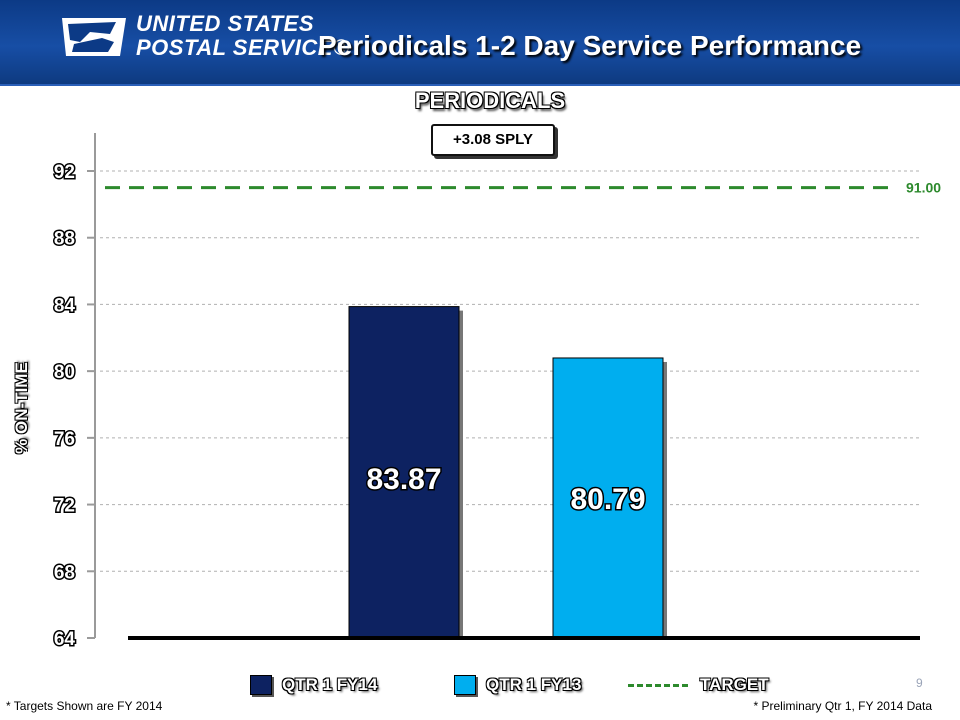 This screenshot has height=720, width=960. What do you see at coordinates (919, 683) in the screenshot?
I see `page-number: 9` at bounding box center [919, 683].